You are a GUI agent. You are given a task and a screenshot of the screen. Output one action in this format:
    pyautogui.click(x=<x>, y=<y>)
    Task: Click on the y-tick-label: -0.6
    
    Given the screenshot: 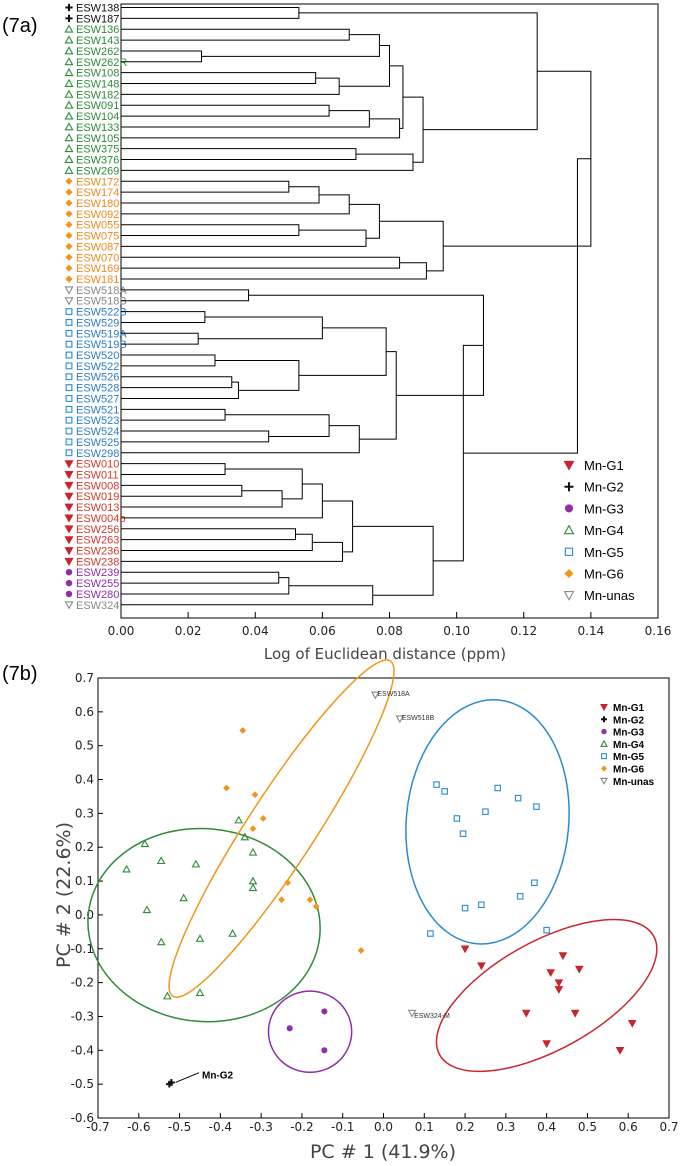 What is the action you would take?
    pyautogui.click(x=82, y=1118)
    